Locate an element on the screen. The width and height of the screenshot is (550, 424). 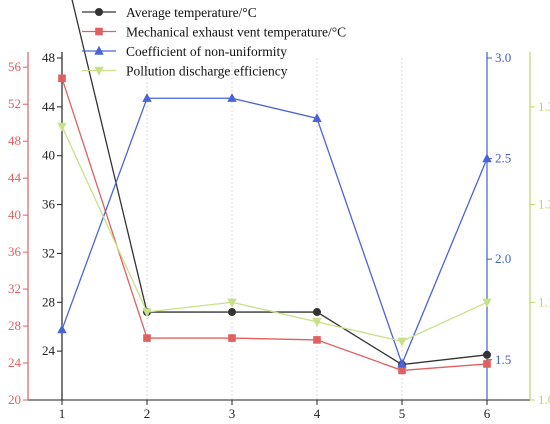
y-tick-label-temp_red: 52 is located at coordinates (14, 103).